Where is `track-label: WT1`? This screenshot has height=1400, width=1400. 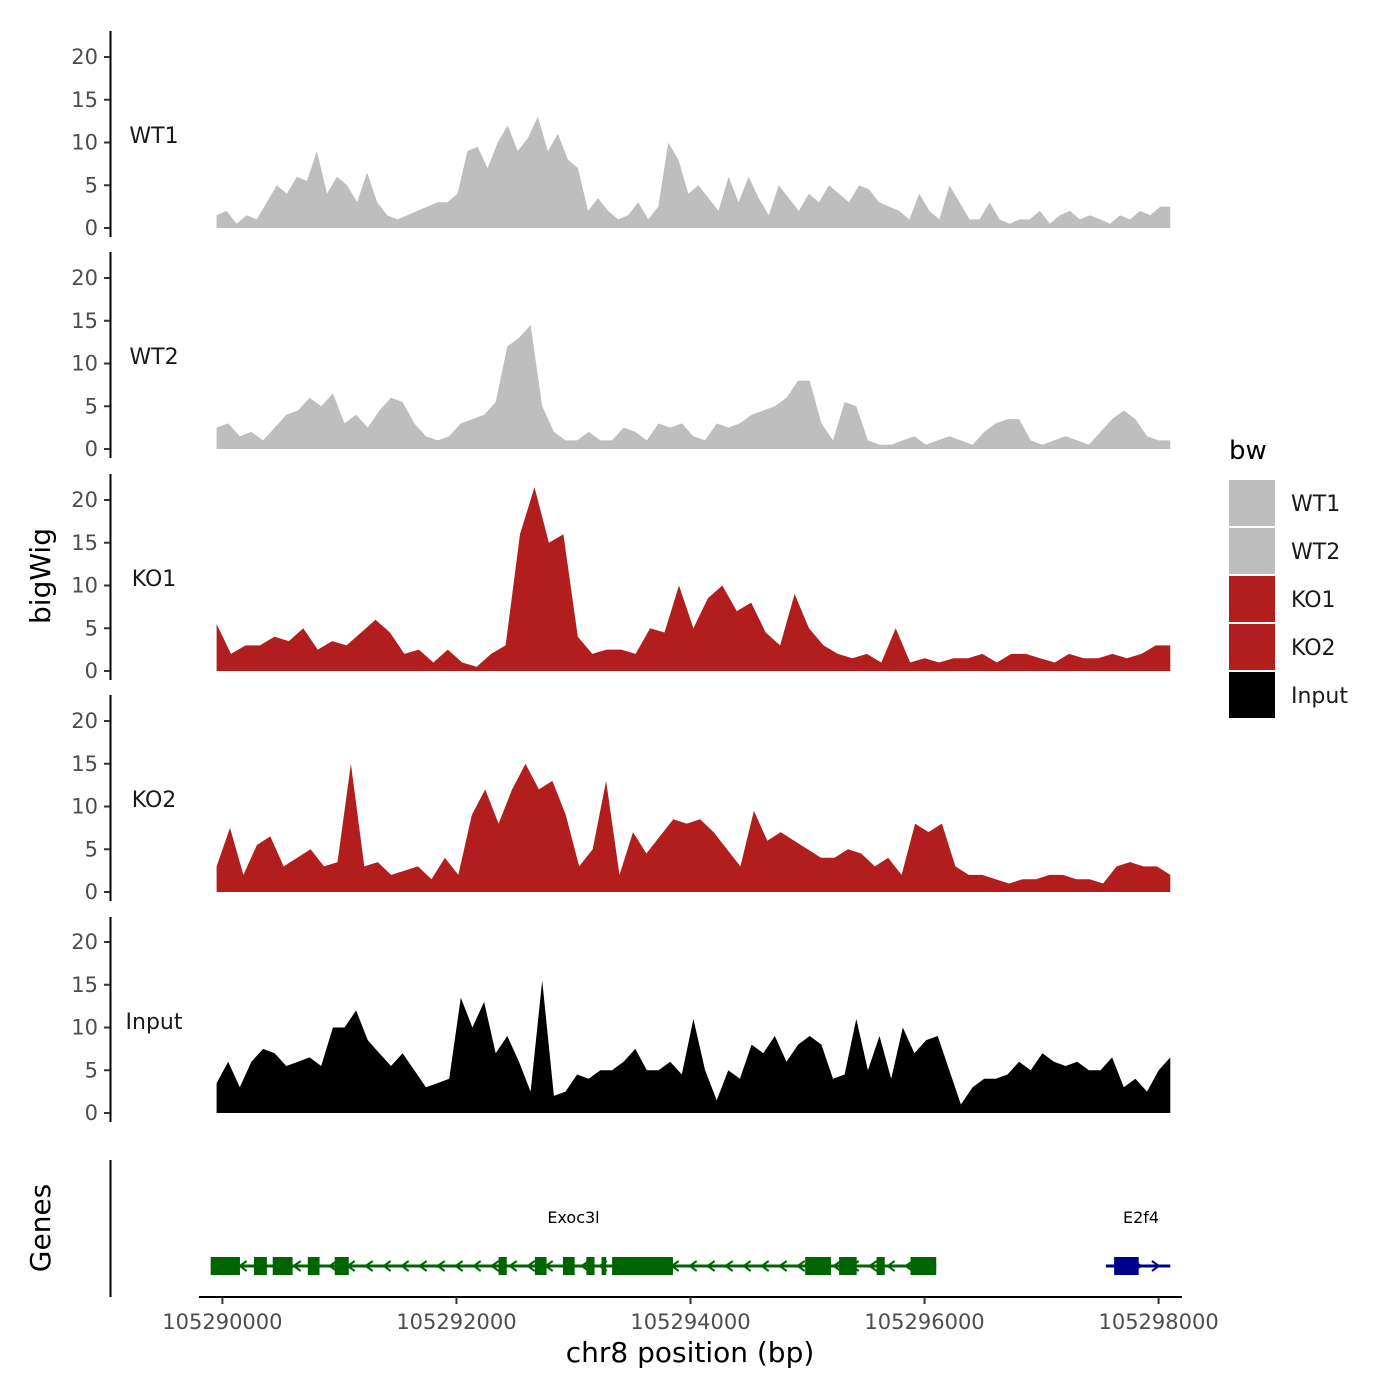 track-label: WT1 is located at coordinates (153, 136).